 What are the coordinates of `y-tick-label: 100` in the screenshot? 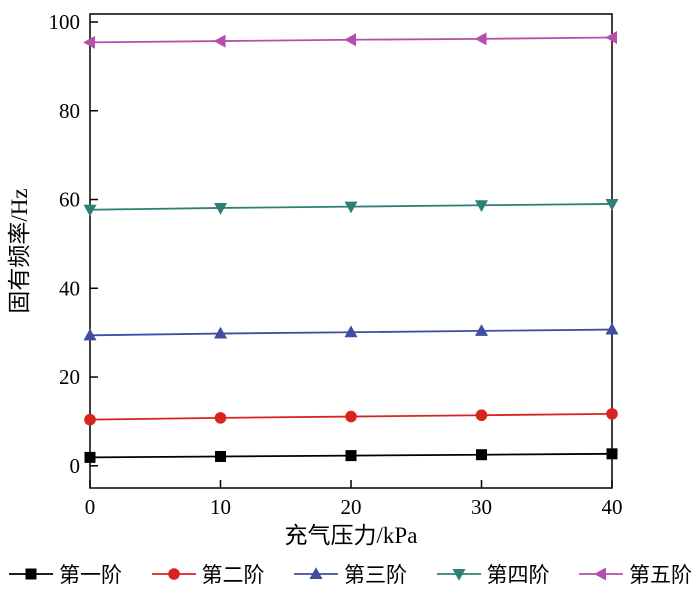 It's located at (65, 22).